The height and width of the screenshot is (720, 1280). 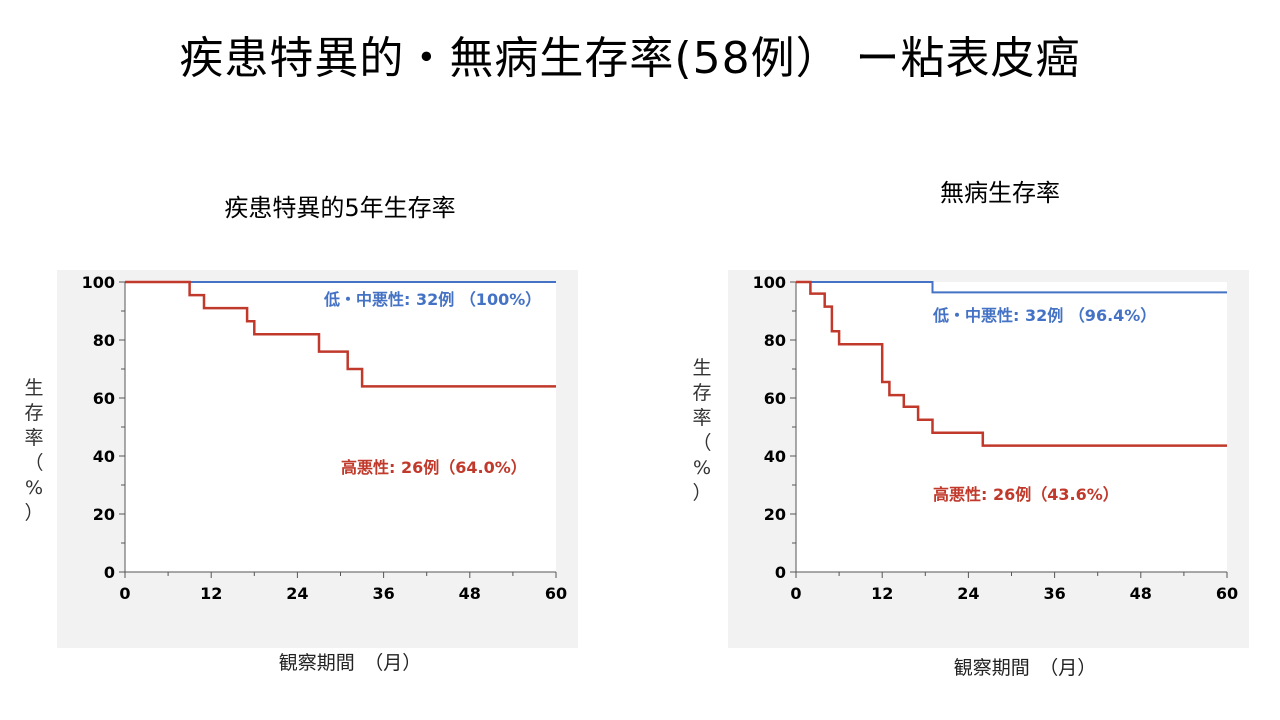 I want to click on series-label-low-grade: 低・中悪性: 32例 （96.4%）, so click(x=1044, y=315).